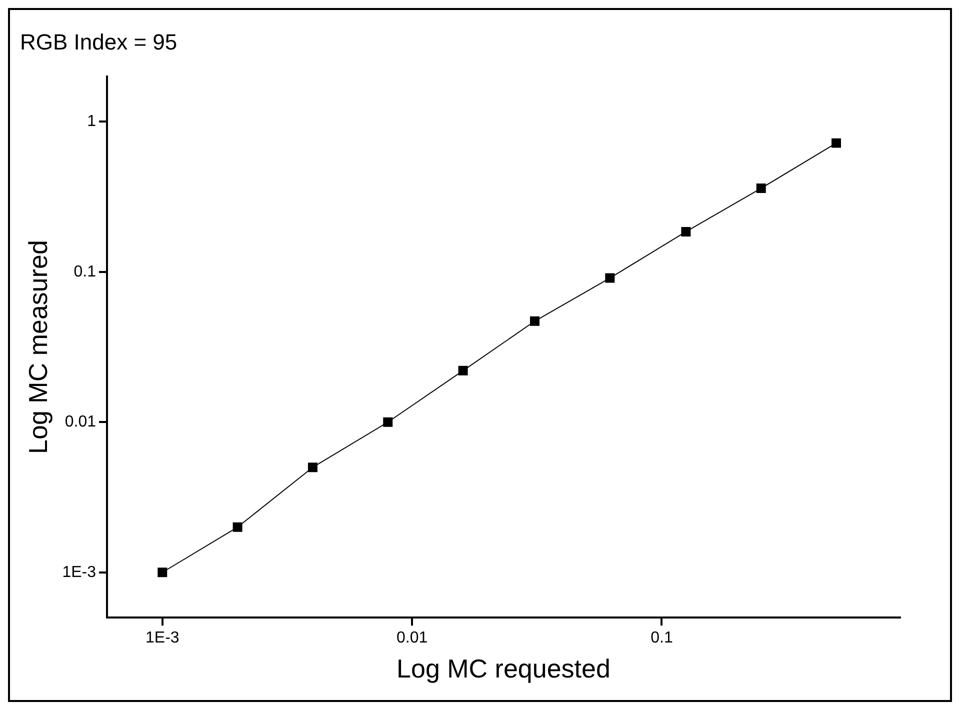  What do you see at coordinates (503, 669) in the screenshot?
I see `x-axis-title: Log MC requested` at bounding box center [503, 669].